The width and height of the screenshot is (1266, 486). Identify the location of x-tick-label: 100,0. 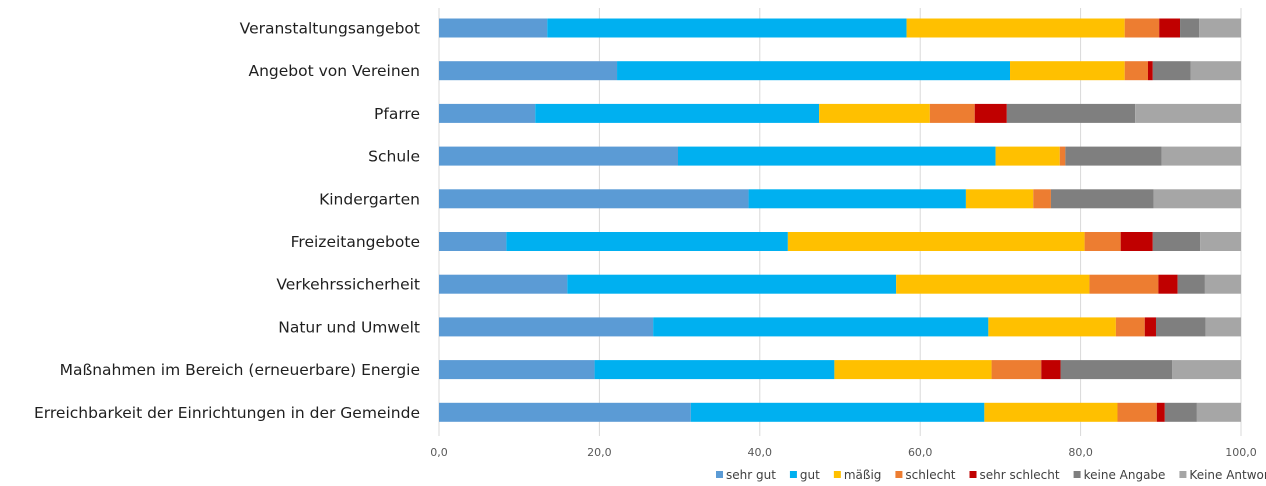
(1241, 452).